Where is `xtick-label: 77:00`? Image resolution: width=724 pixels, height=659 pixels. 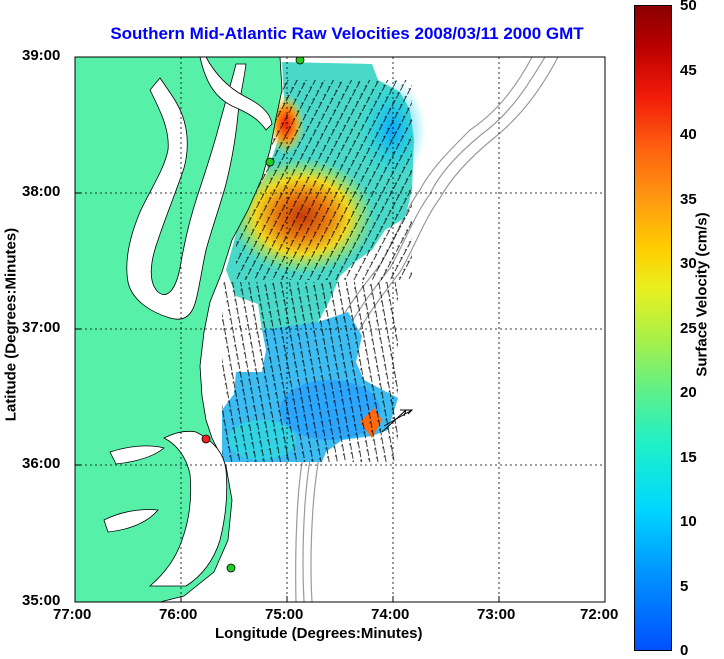
xtick-label: 77:00 is located at coordinates (72, 614).